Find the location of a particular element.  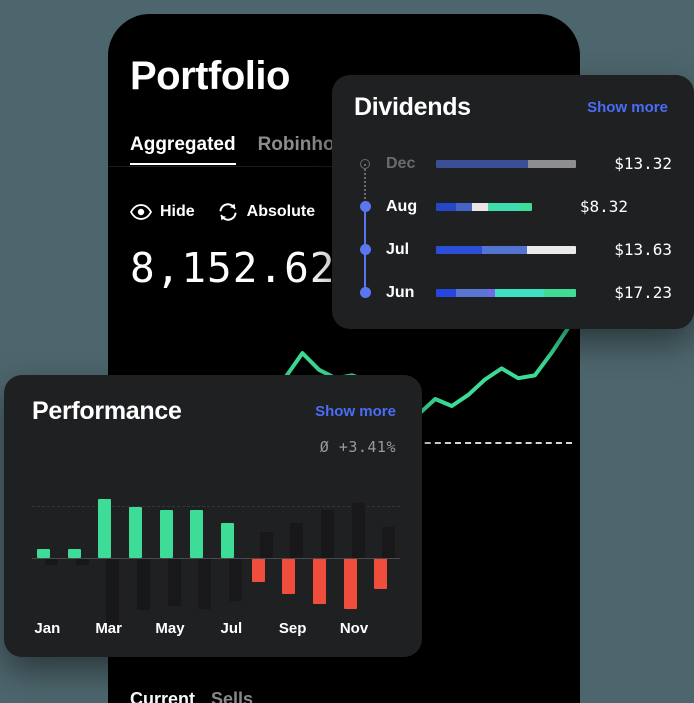

dividend-row: Jun $17.23 is located at coordinates (513, 292).